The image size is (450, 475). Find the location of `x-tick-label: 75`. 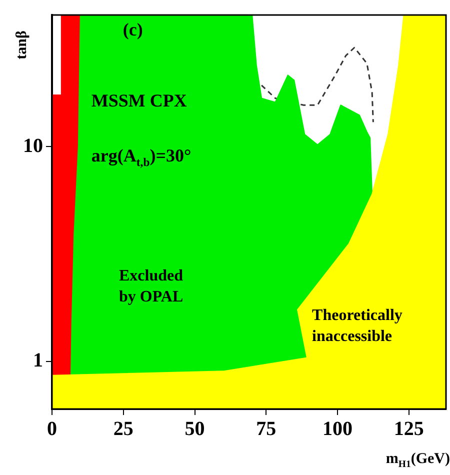

x-tick-label: 75 is located at coordinates (266, 429).